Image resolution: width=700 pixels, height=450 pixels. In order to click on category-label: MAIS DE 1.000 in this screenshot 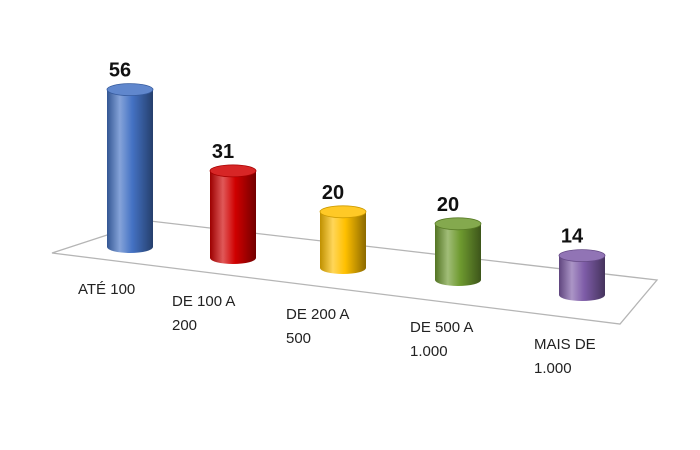, I will do `click(565, 356)`.